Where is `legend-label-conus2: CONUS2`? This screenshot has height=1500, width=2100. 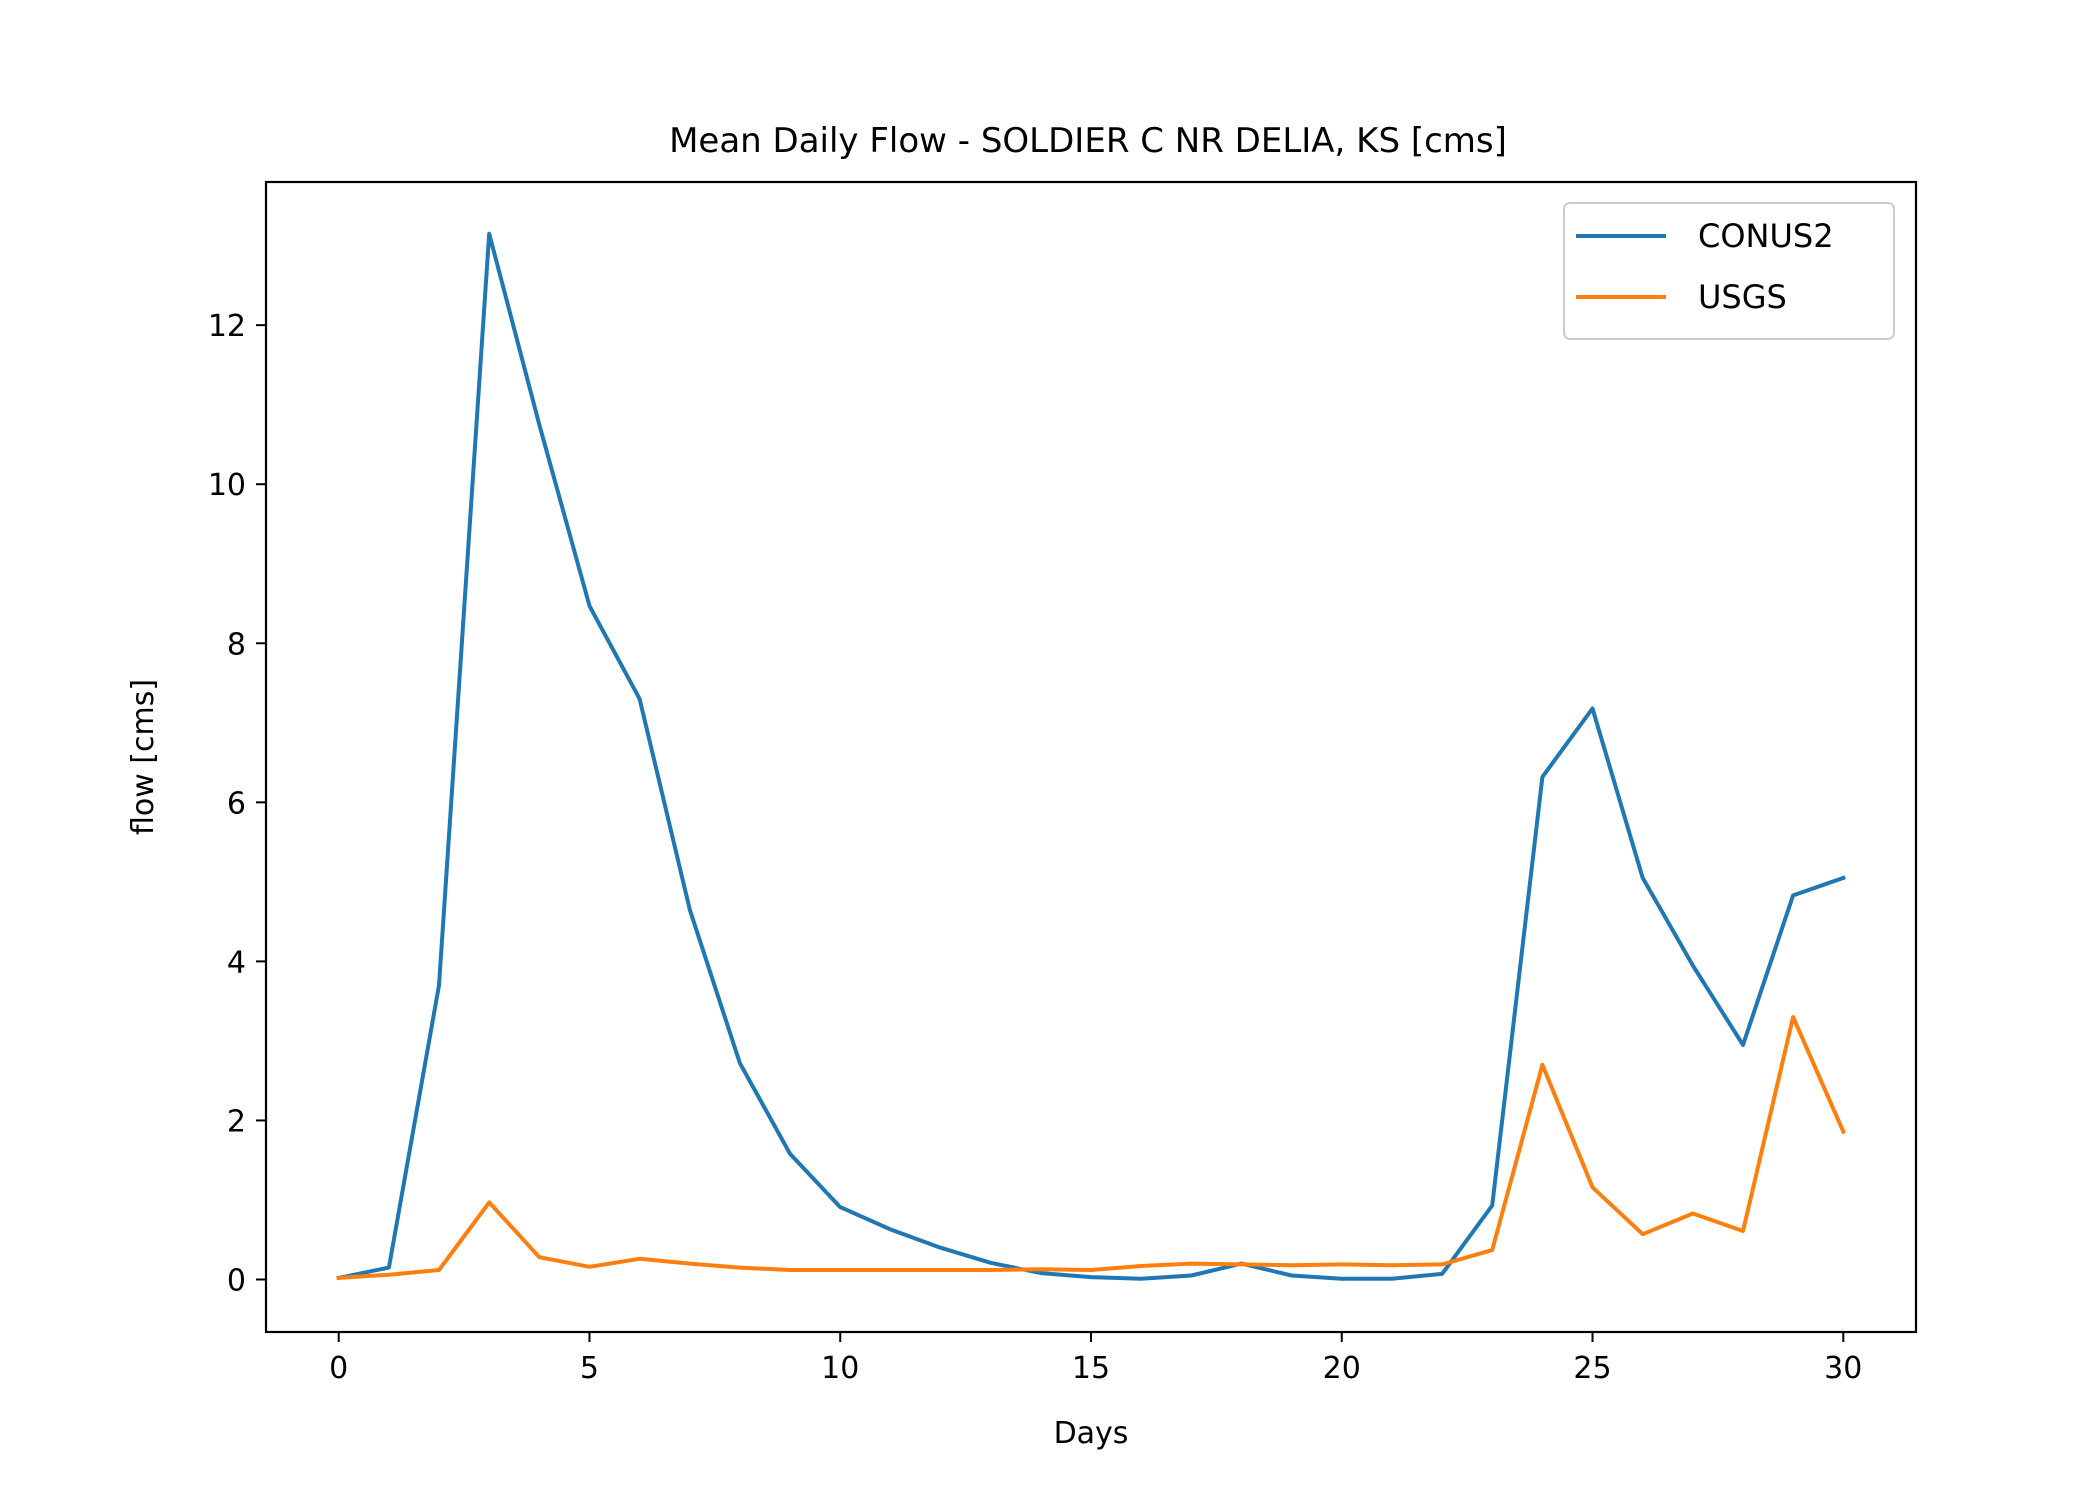 legend-label-conus2: CONUS2 is located at coordinates (1766, 236).